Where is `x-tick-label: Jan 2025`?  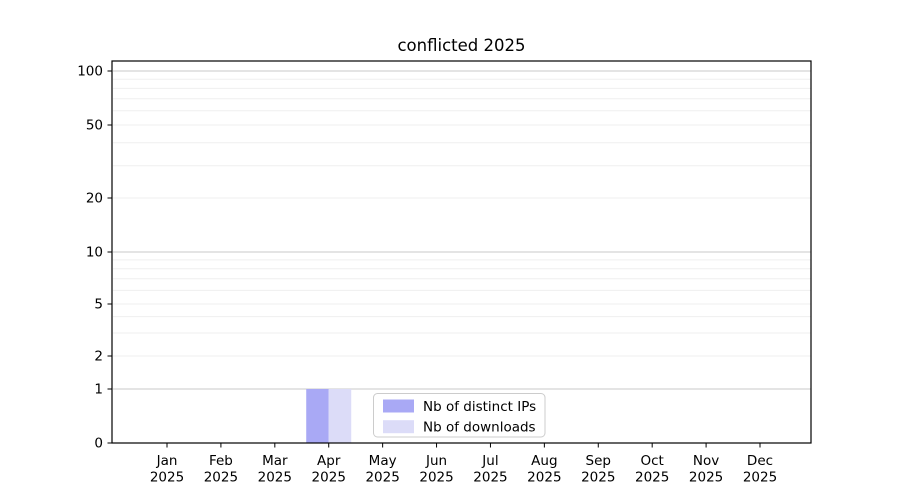 x-tick-label: Jan 2025 is located at coordinates (167, 469).